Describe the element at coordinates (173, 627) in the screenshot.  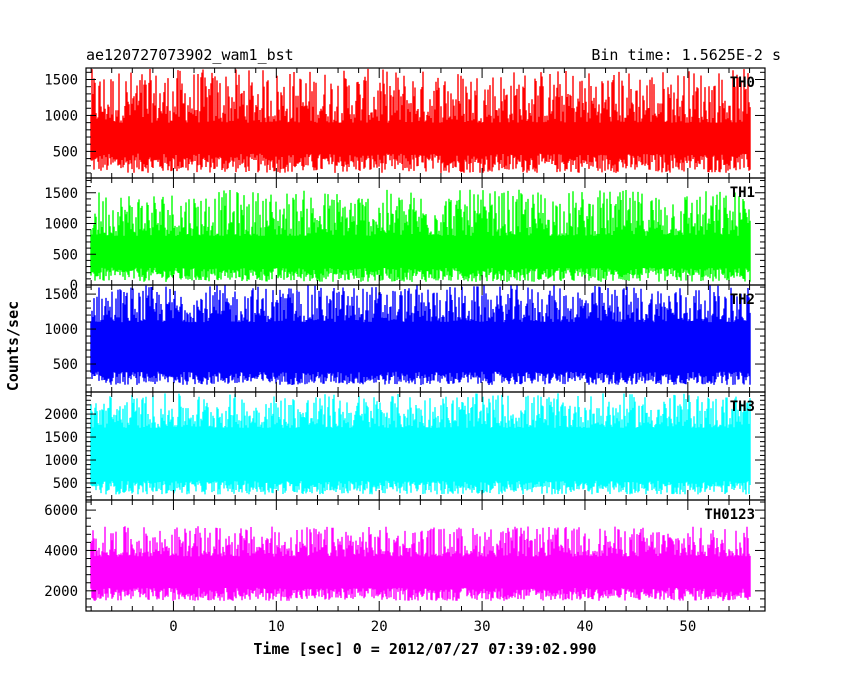
I see `x-tick-label: 0` at that location.